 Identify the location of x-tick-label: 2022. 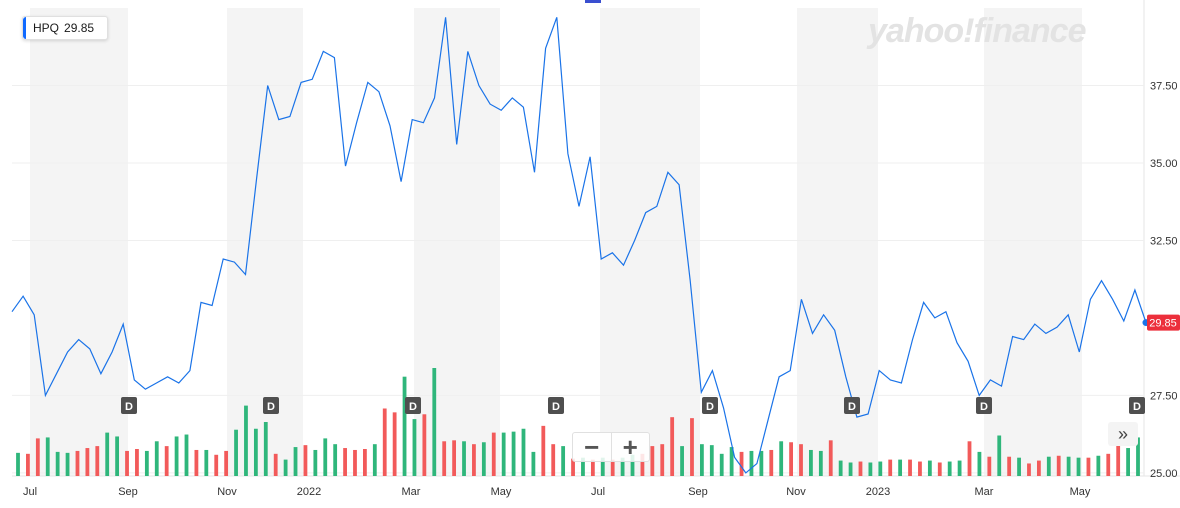
(309, 492).